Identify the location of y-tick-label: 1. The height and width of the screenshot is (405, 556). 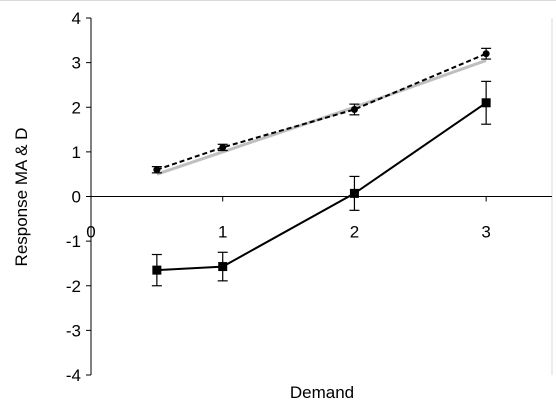
(76, 152).